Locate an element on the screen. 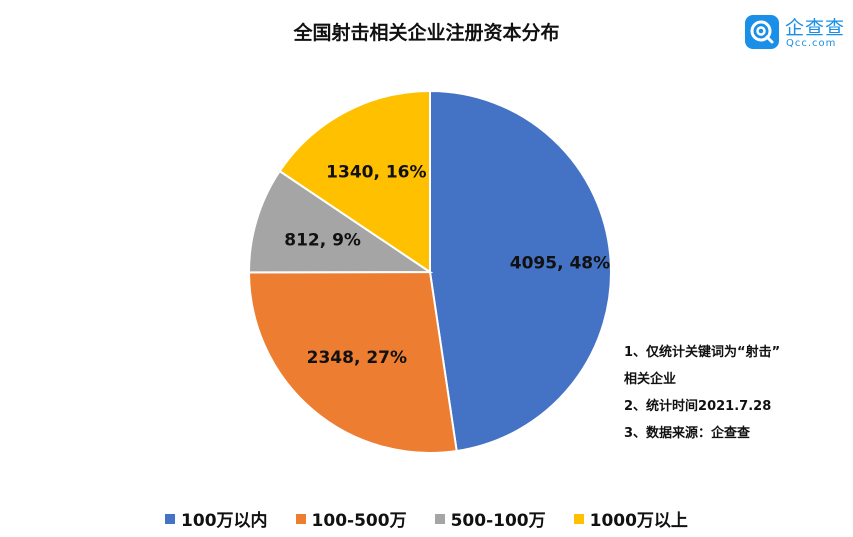  brand-logo: 企查查 Qcc.com is located at coordinates (795, 33).